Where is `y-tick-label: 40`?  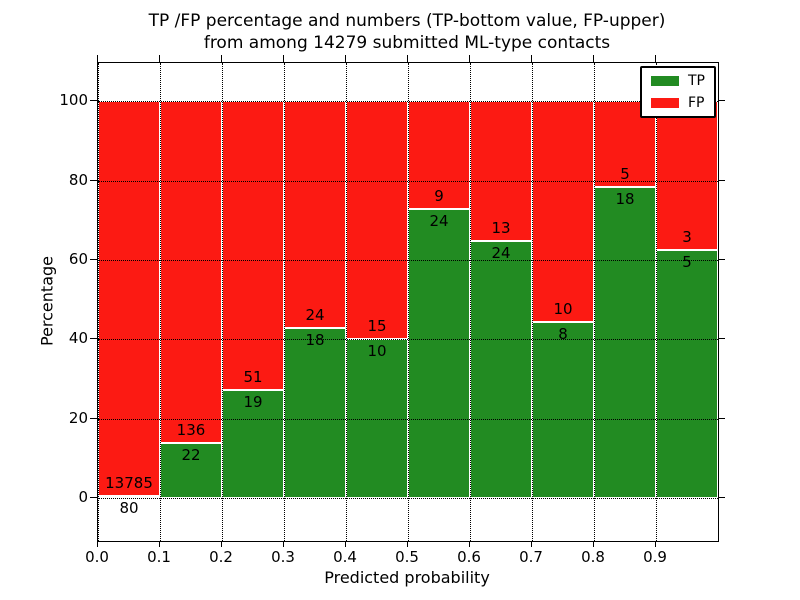
y-tick-label: 40 is located at coordinates (78, 338).